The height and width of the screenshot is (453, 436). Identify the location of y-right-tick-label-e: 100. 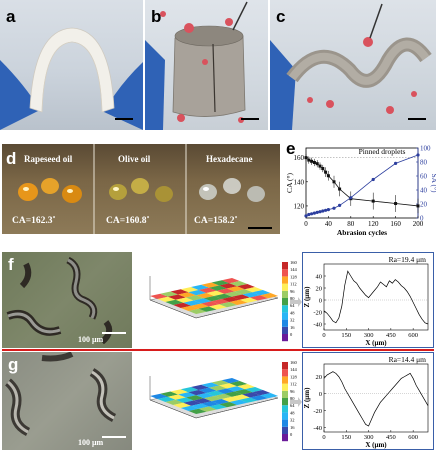
(425, 149).